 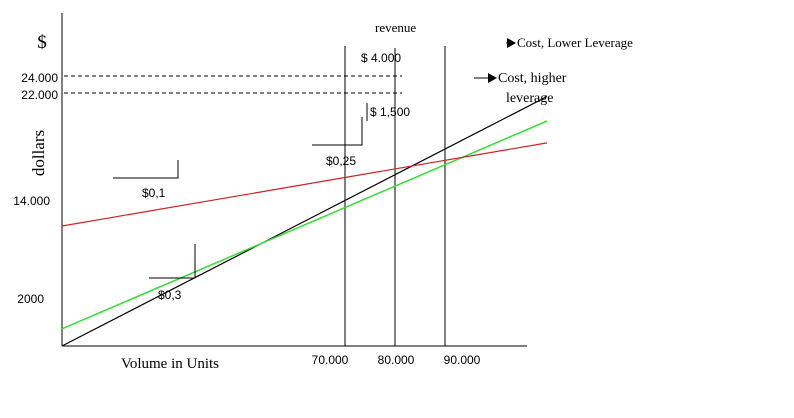 What do you see at coordinates (154, 193) in the screenshot?
I see `slope-label-higher: $0,1` at bounding box center [154, 193].